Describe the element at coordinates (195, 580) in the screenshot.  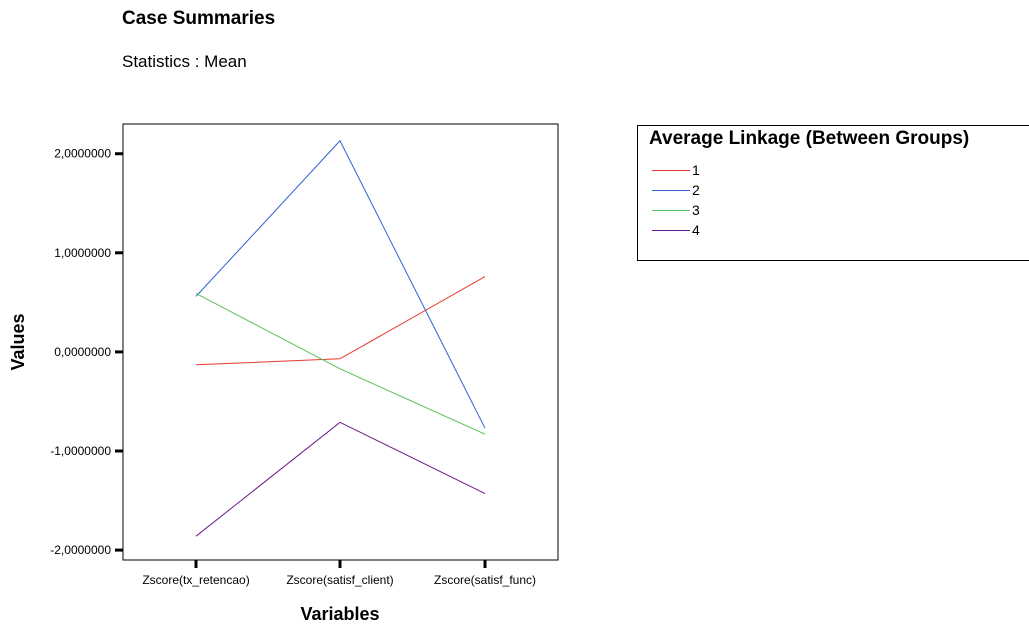
I see `x-tick-label: Zscore(tx_retencao)` at that location.